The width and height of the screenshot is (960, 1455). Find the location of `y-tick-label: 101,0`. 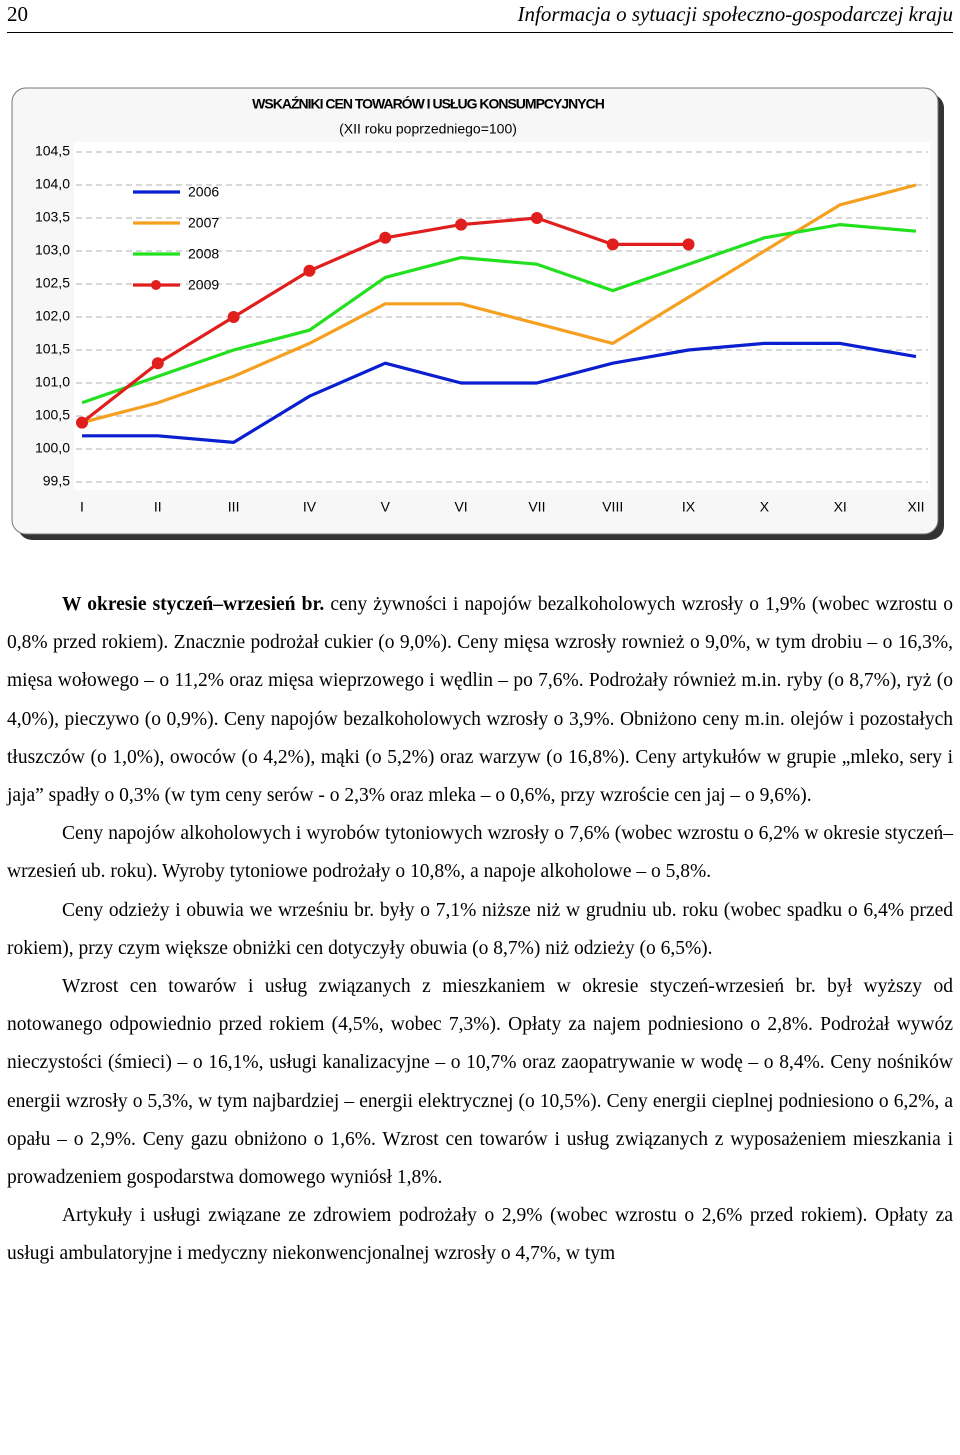

y-tick-label: 101,0 is located at coordinates (52, 382).